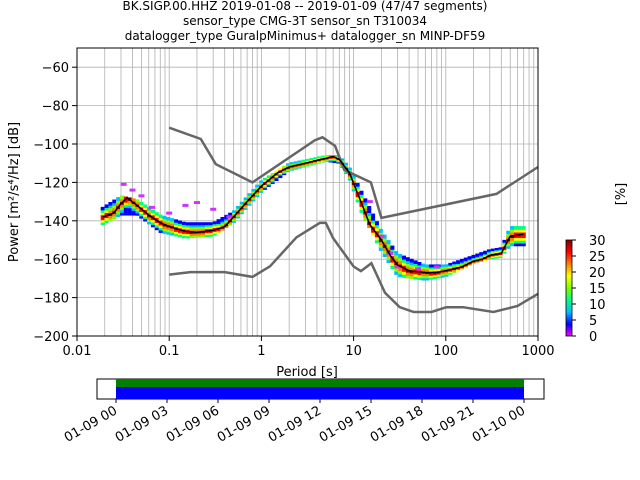 This screenshot has width=640, height=480. What do you see at coordinates (537, 351) in the screenshot?
I see `x-tick-label: 1000` at bounding box center [537, 351].